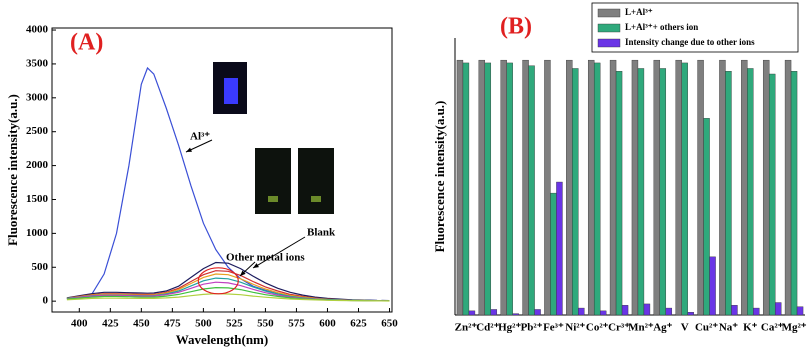  I want to click on annotation: Blank, so click(321, 233).